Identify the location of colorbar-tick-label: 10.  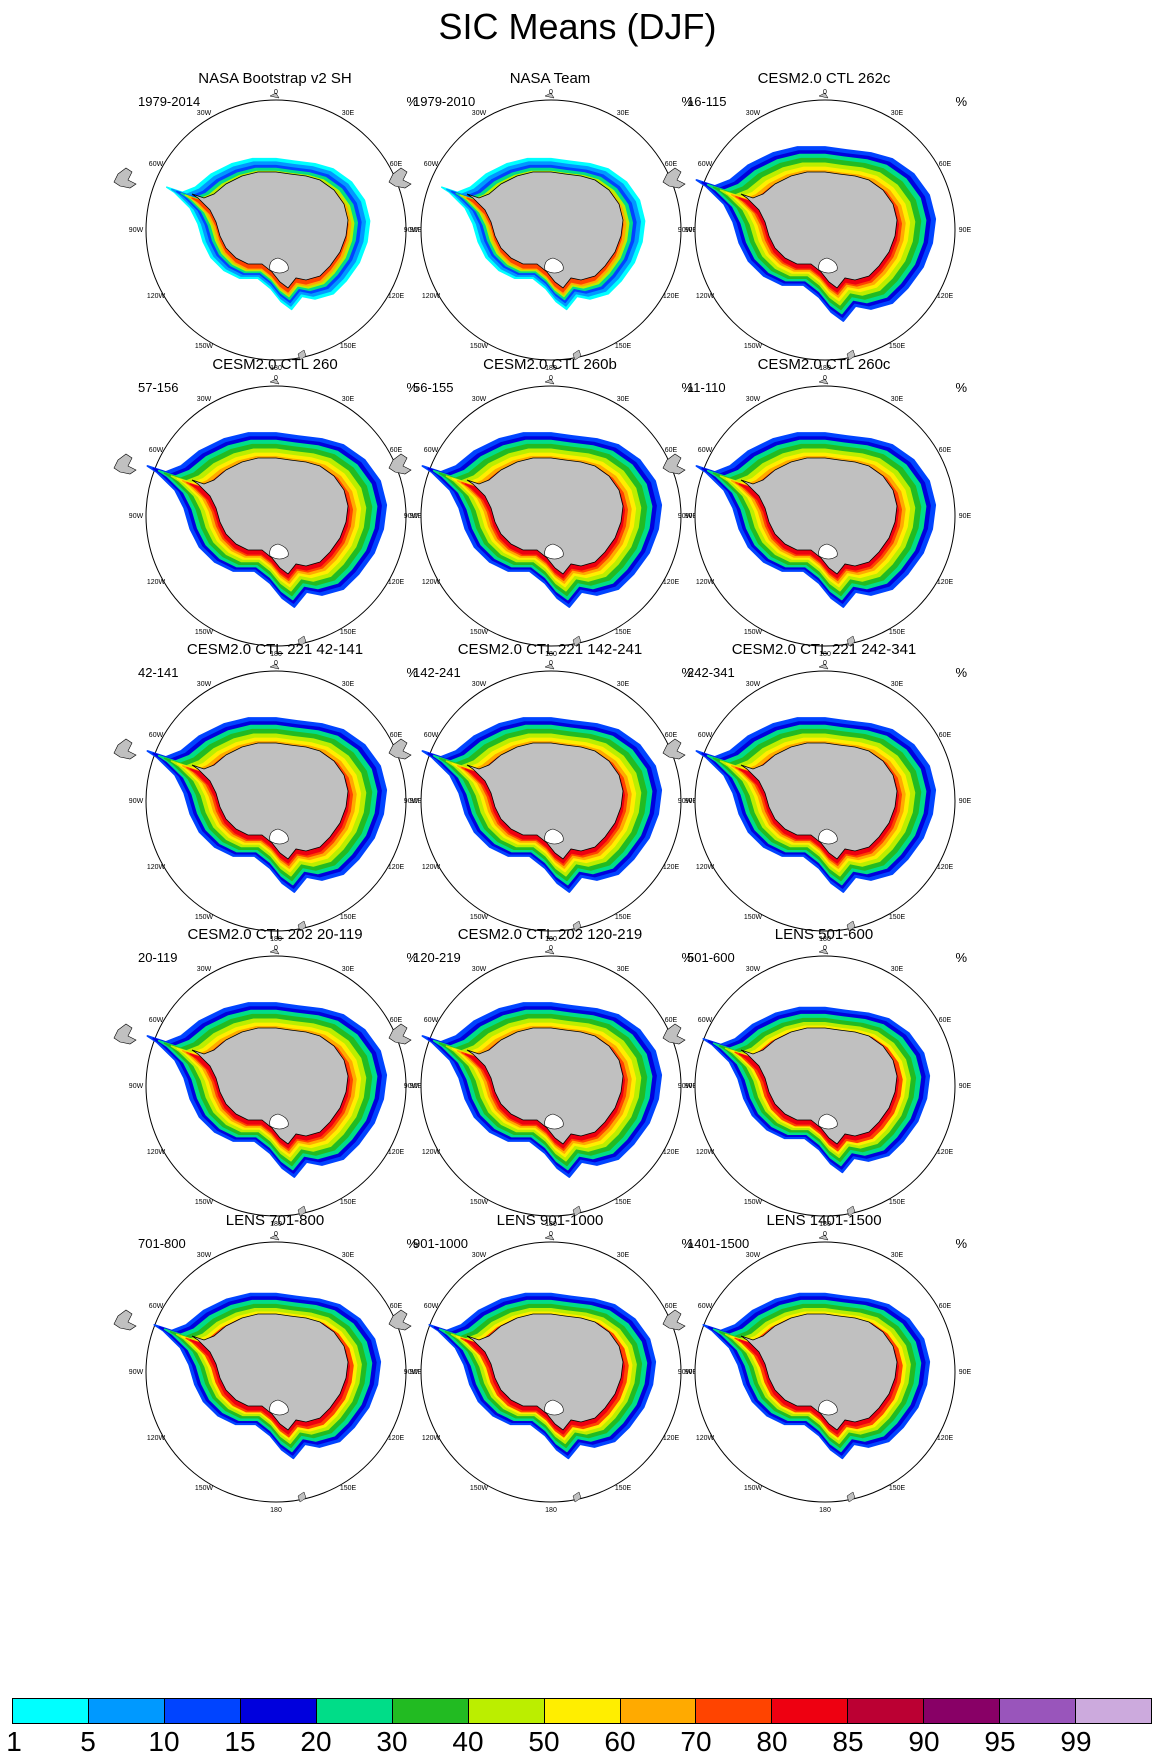
(164, 1741).